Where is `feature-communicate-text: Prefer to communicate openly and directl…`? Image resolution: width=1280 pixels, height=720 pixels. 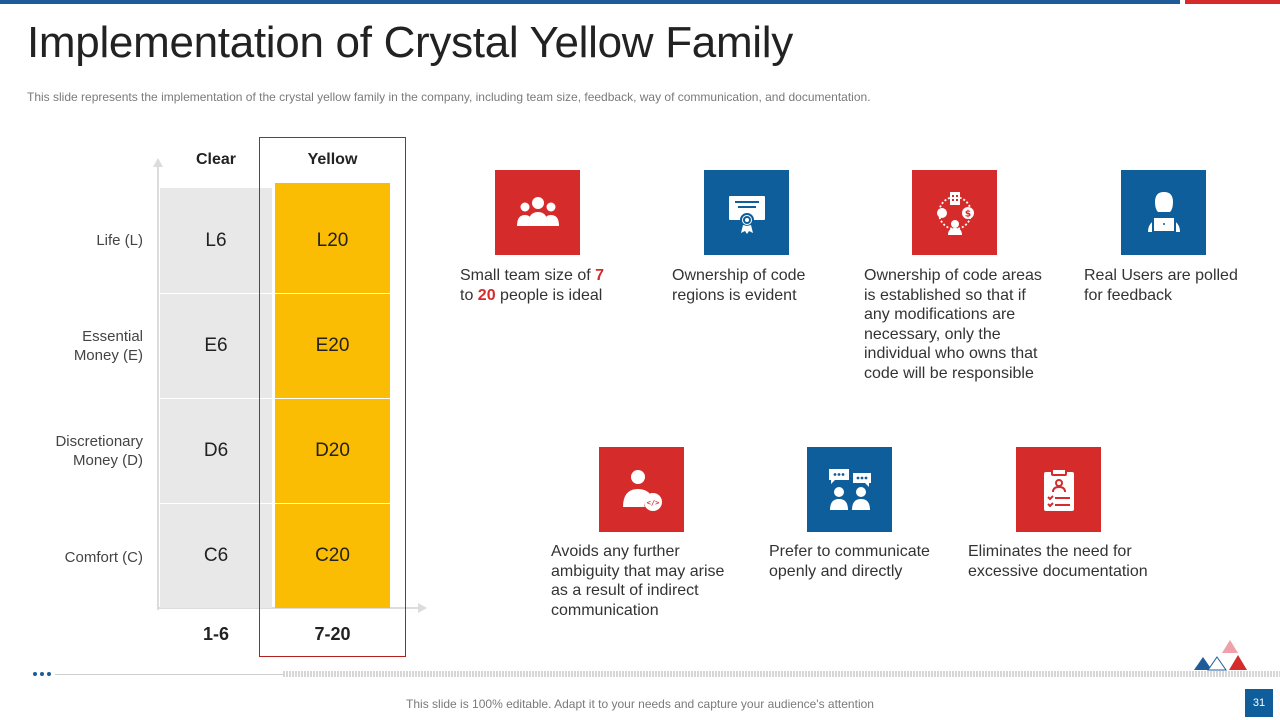 feature-communicate-text: Prefer to communicate openly and directl… is located at coordinates (849, 561).